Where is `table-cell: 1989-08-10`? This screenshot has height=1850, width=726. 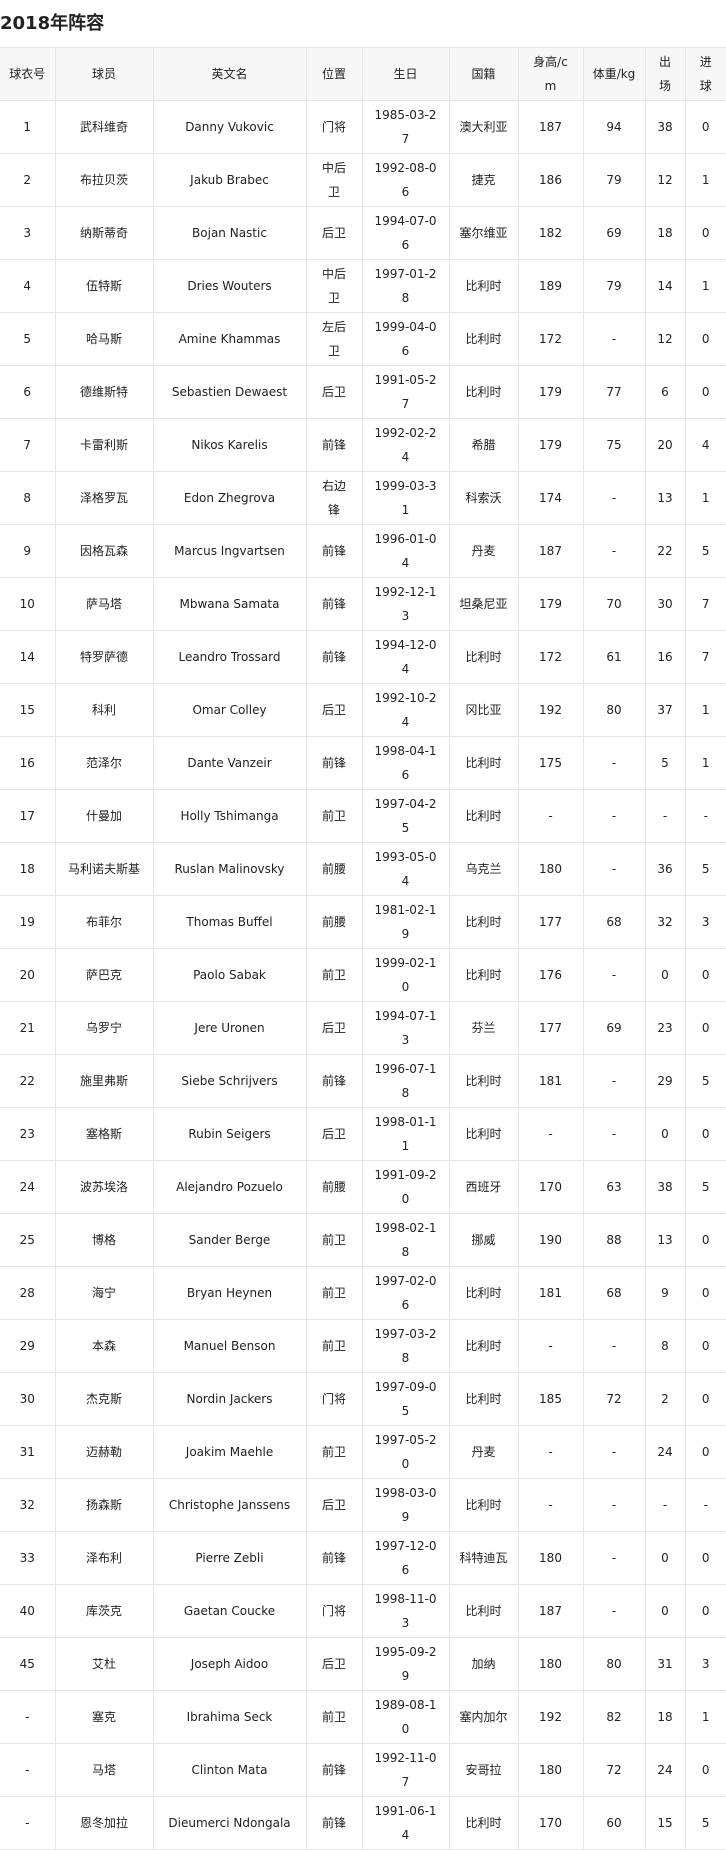
table-cell: 1989-08-10 is located at coordinates (405, 1717).